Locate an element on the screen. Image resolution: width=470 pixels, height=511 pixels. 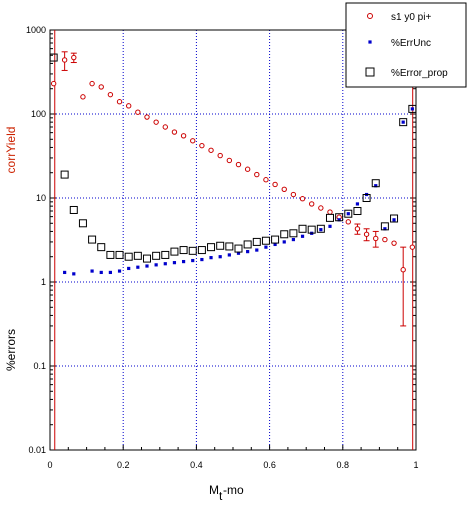
y-tick-label: 10 is located at coordinates (41, 198).